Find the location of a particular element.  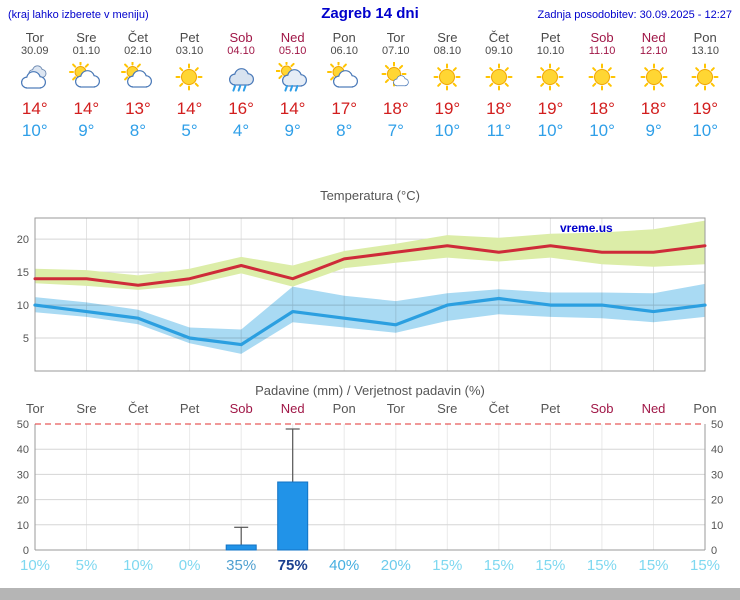

high-temp: 16° is located at coordinates (241, 108).